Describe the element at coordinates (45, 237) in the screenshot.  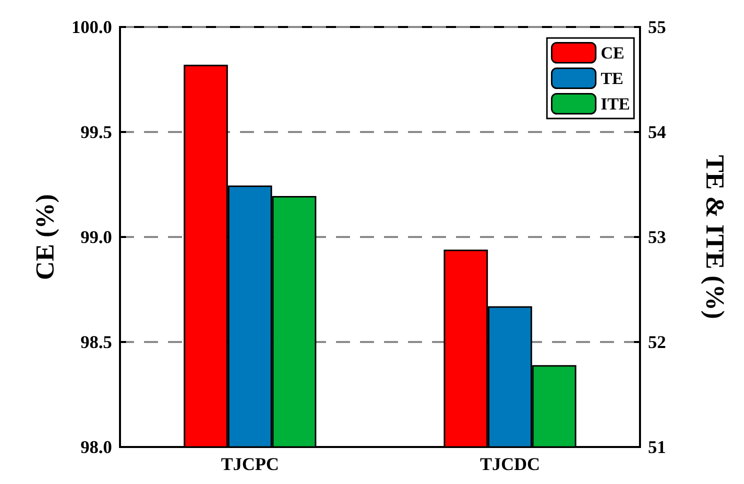
I see `y-axis-title: CE (%)` at that location.